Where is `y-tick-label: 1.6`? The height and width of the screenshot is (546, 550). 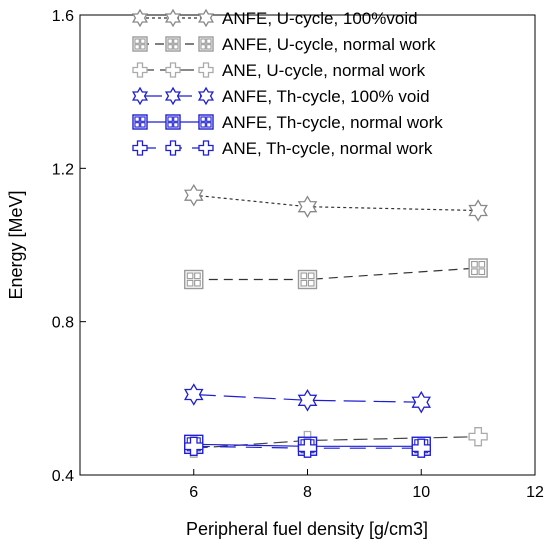
y-tick-label: 1.6 is located at coordinates (63, 16).